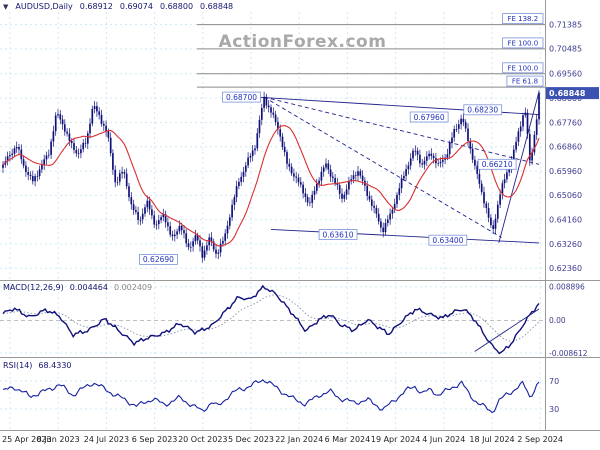 This screenshot has width=600, height=450. Describe the element at coordinates (55, 365) in the screenshot. I see `rsi-value: 68.4330` at that location.